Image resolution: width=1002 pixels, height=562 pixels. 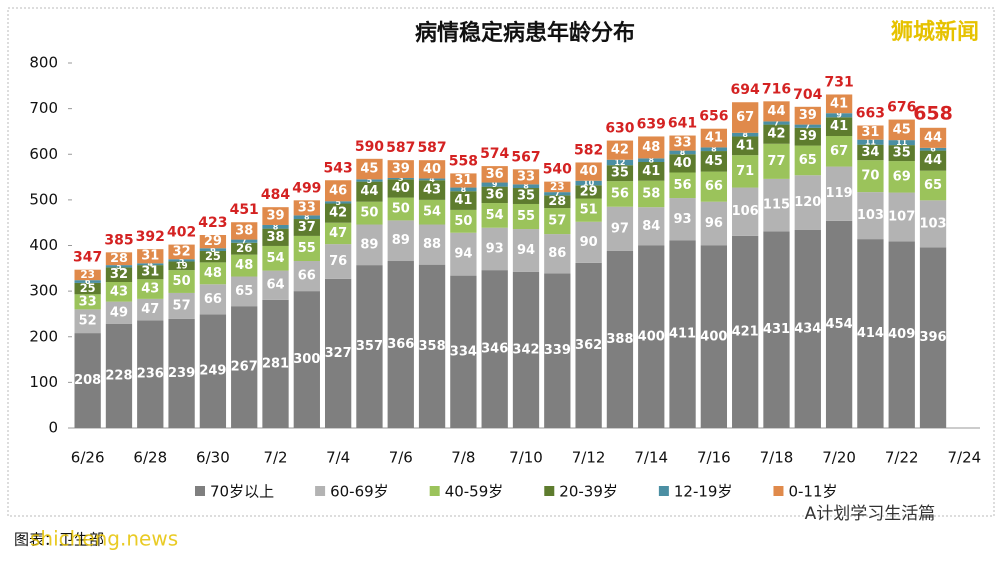 What do you see at coordinates (745, 331) in the screenshot?
I see `data-label: 421` at bounding box center [745, 331].